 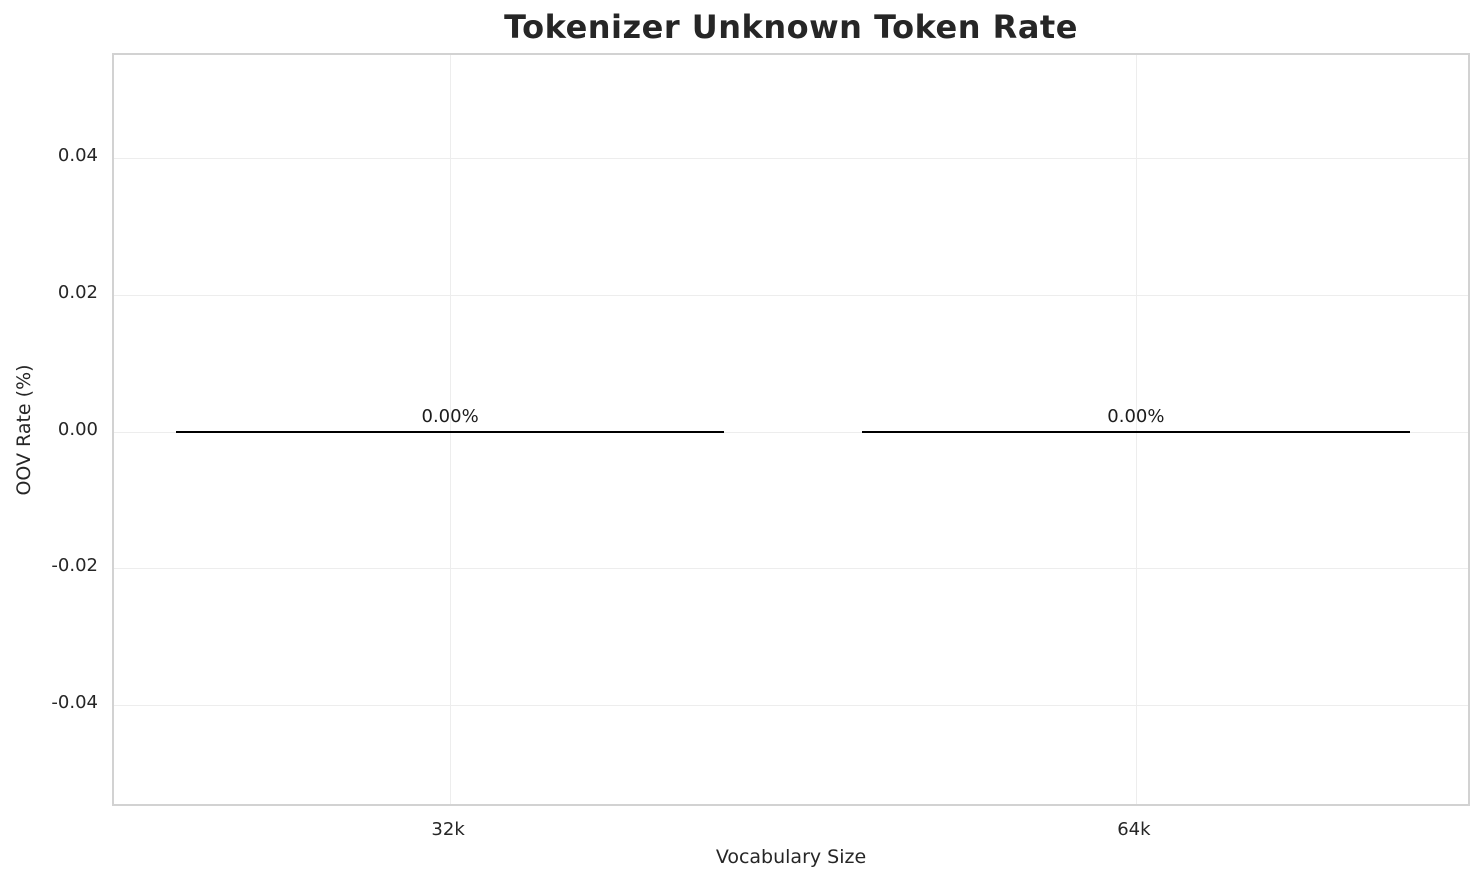 What do you see at coordinates (74, 703) in the screenshot?
I see `y-tick-label: -0.04` at bounding box center [74, 703].